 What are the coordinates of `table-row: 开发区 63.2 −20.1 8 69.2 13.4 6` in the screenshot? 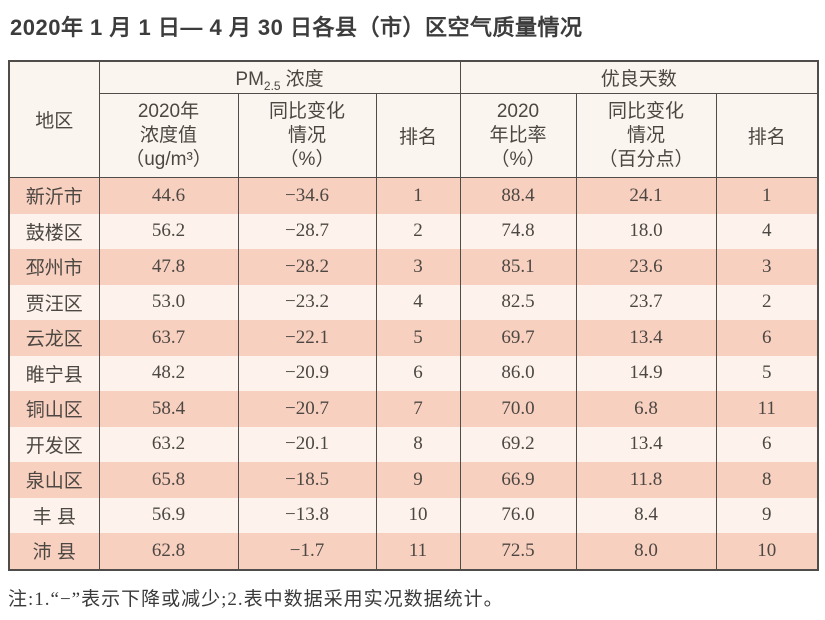 It's located at (413, 444).